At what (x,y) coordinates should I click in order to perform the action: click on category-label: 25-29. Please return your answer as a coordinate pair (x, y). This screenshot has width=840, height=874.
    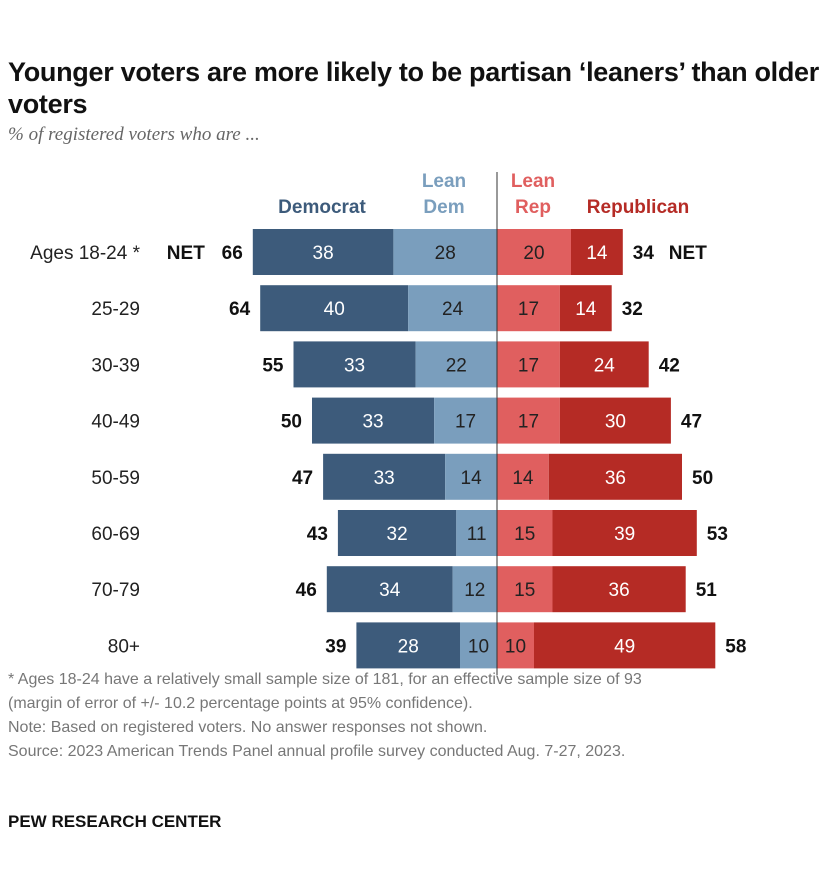
    Looking at the image, I should click on (115, 309).